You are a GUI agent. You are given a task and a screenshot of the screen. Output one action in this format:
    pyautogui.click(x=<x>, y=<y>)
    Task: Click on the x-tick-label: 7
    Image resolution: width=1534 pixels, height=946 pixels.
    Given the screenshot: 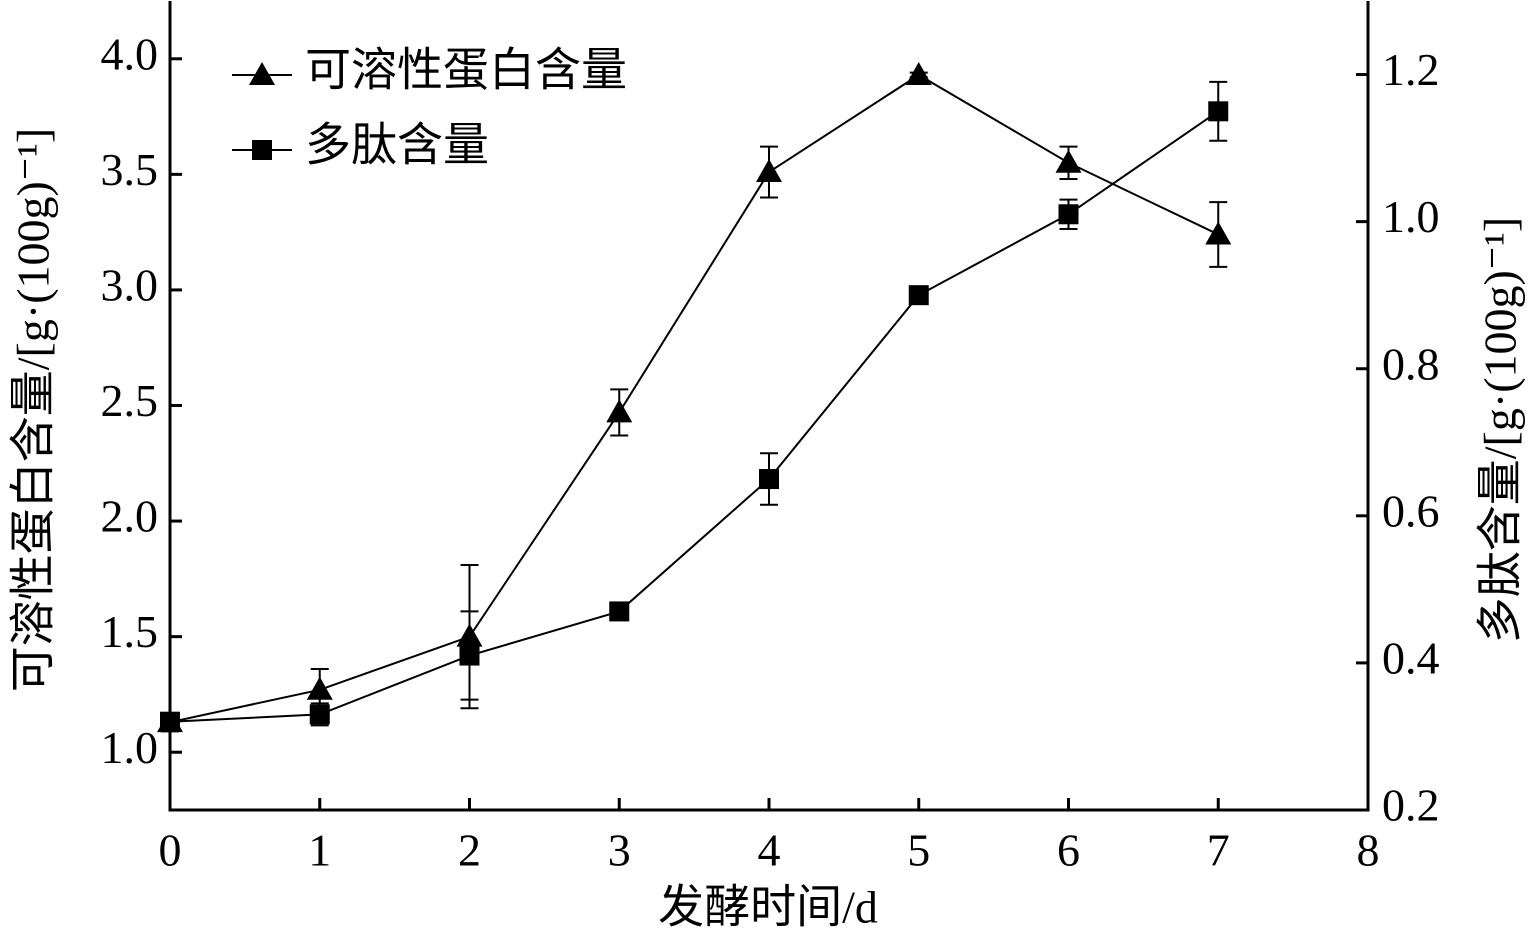 What is the action you would take?
    pyautogui.click(x=1218, y=850)
    